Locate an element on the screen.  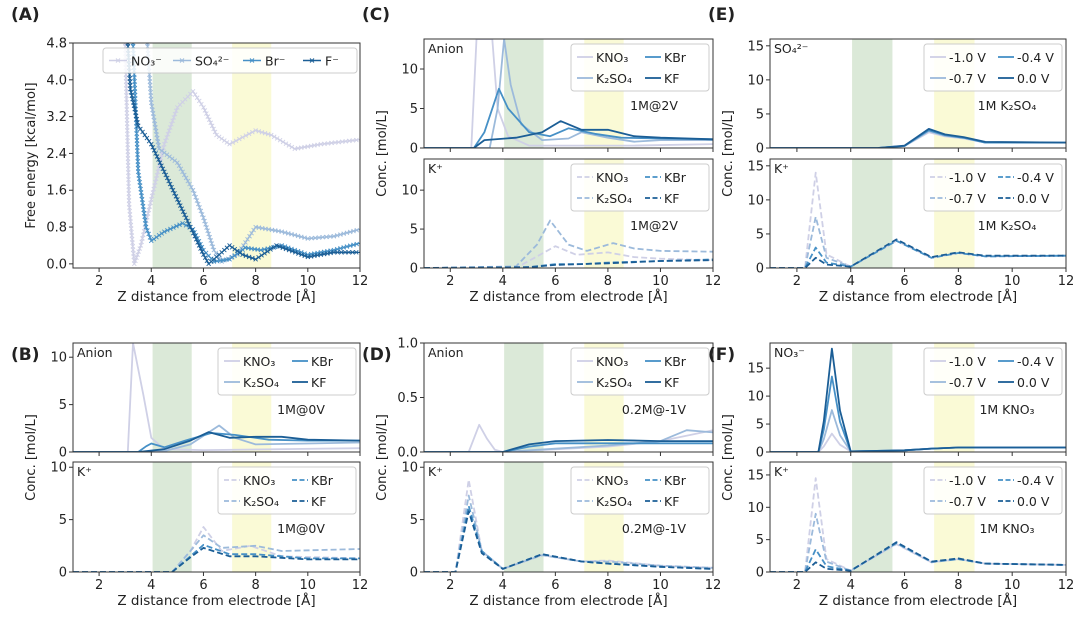
x-tick-label: 12 is located at coordinates (713, 585).